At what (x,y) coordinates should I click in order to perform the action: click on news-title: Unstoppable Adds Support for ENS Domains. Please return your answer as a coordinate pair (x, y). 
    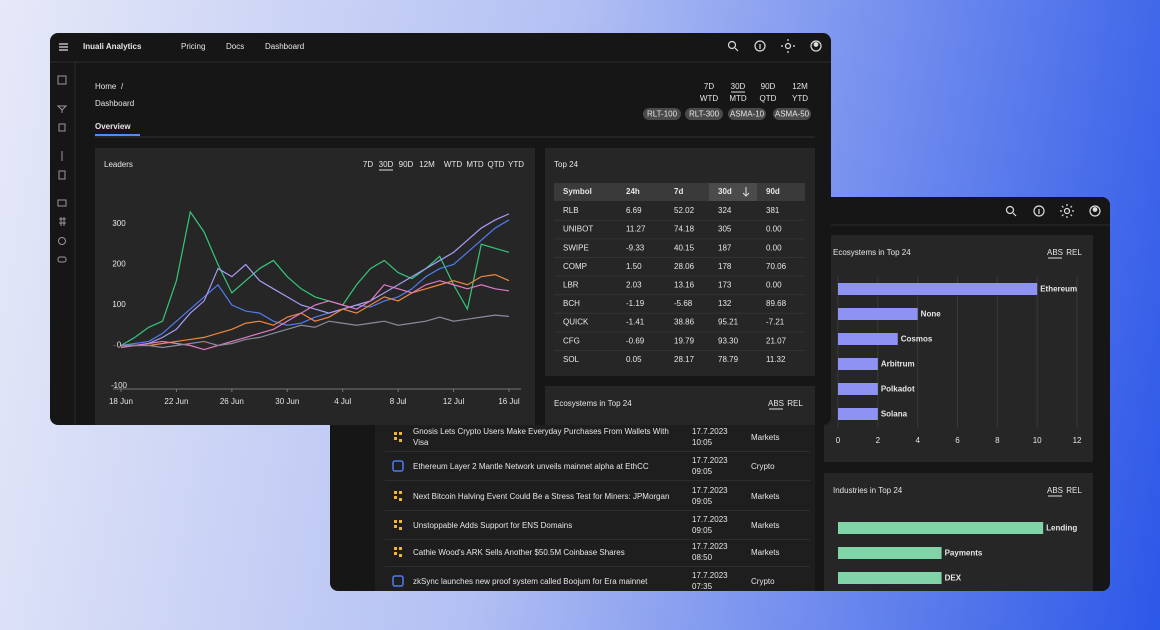
    Looking at the image, I should click on (493, 525).